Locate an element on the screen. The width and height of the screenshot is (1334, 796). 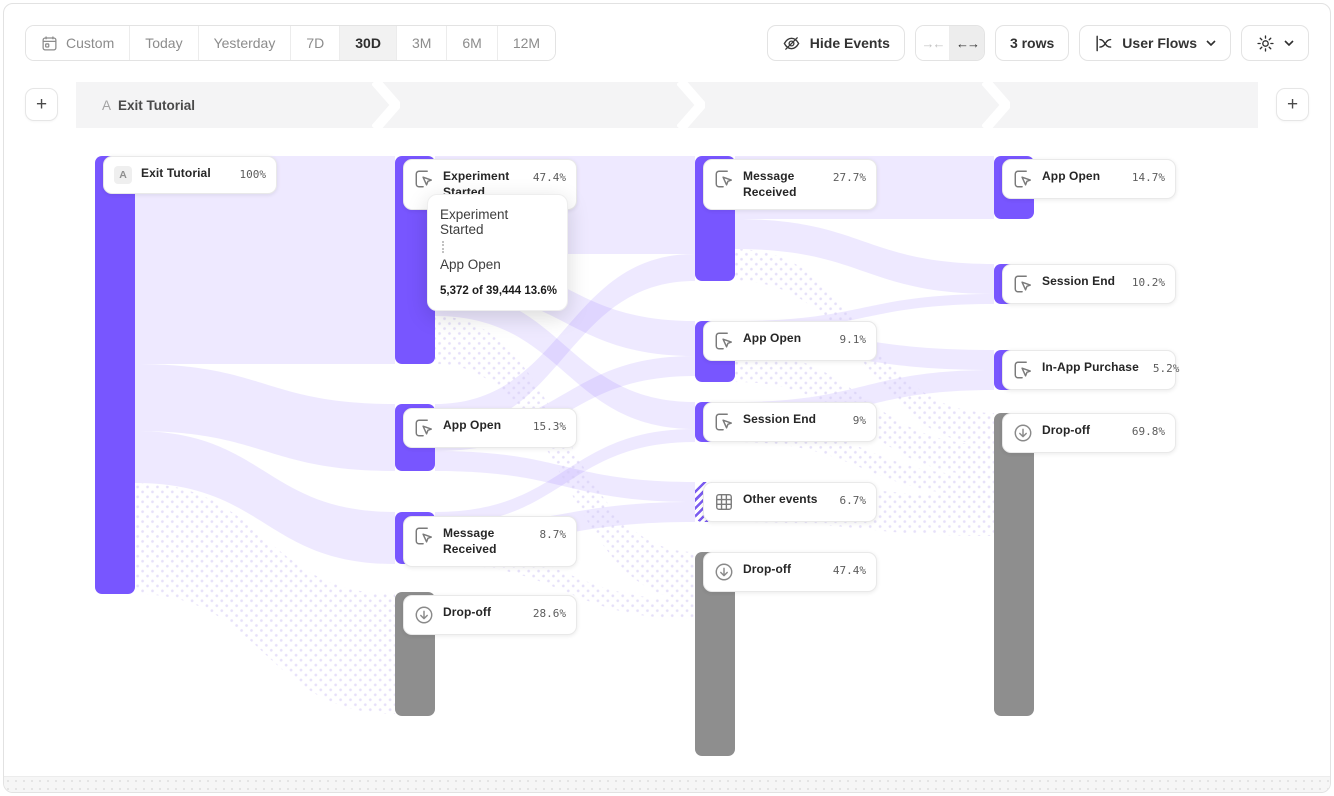
node-card-app-open-2: App Open 15.3% is located at coordinates (490, 428).